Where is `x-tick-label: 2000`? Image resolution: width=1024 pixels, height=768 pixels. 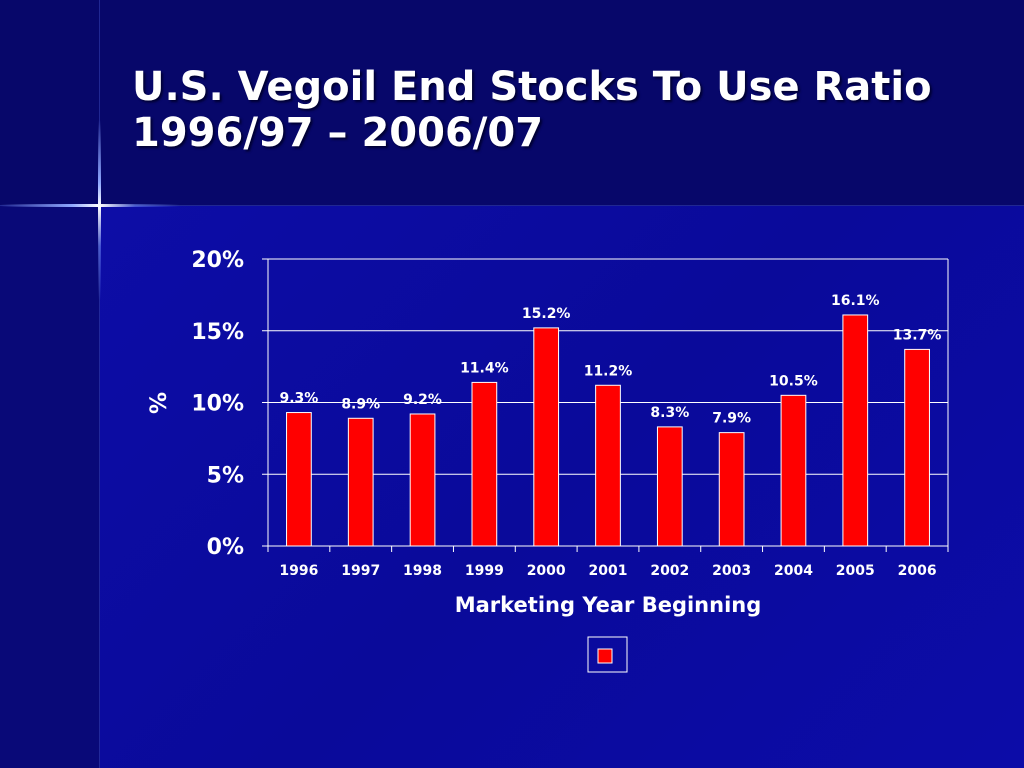 x-tick-label: 2000 is located at coordinates (546, 571).